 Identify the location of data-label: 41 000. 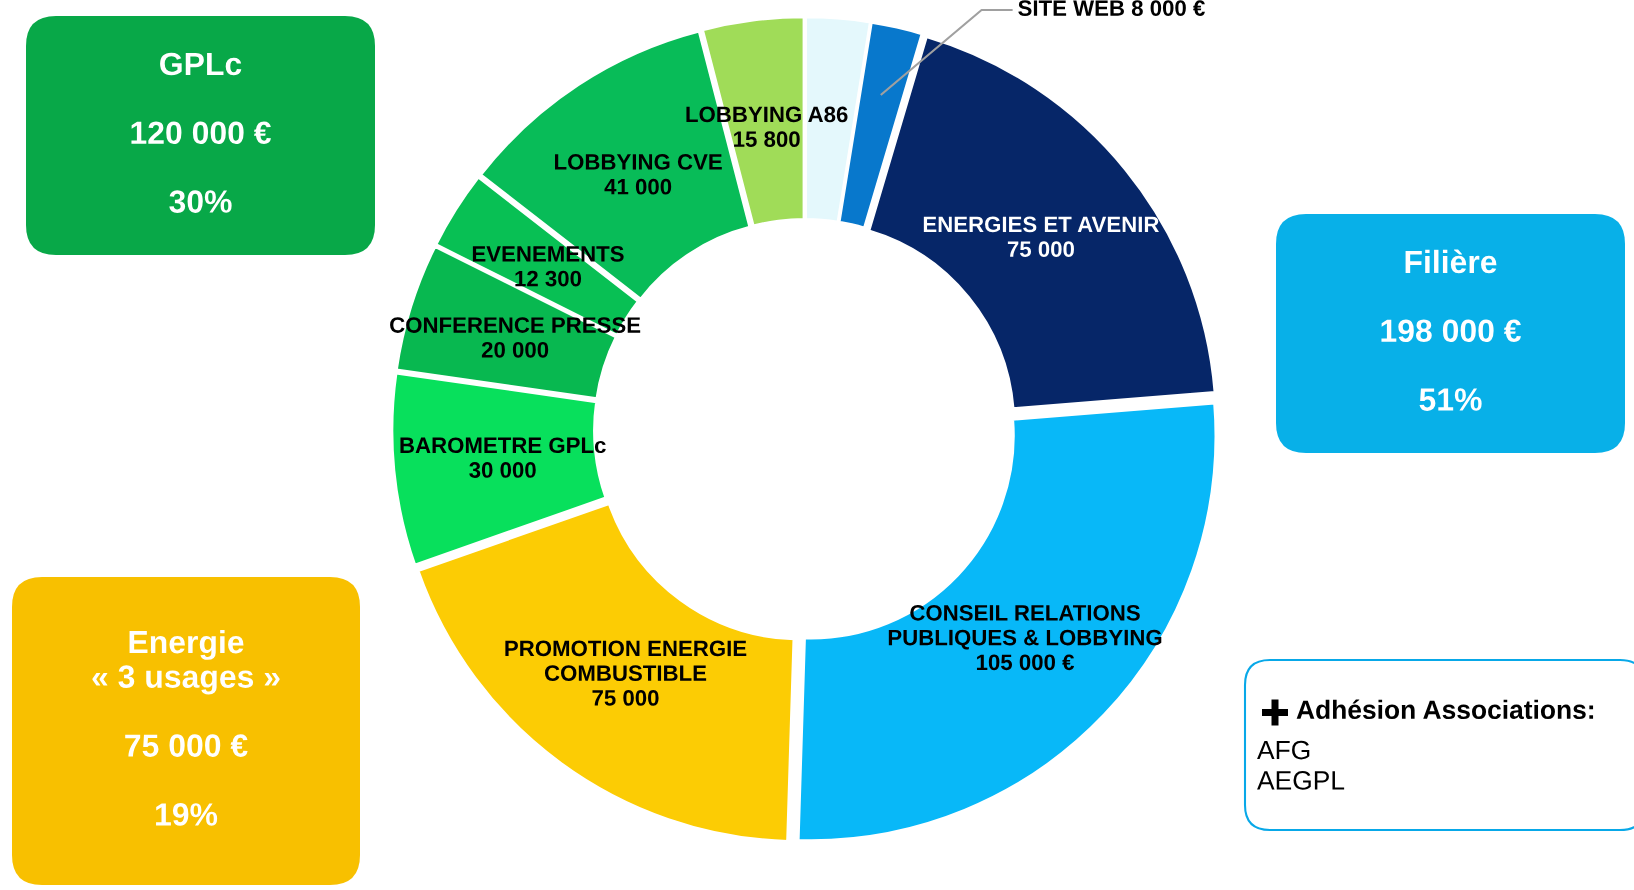
(638, 186).